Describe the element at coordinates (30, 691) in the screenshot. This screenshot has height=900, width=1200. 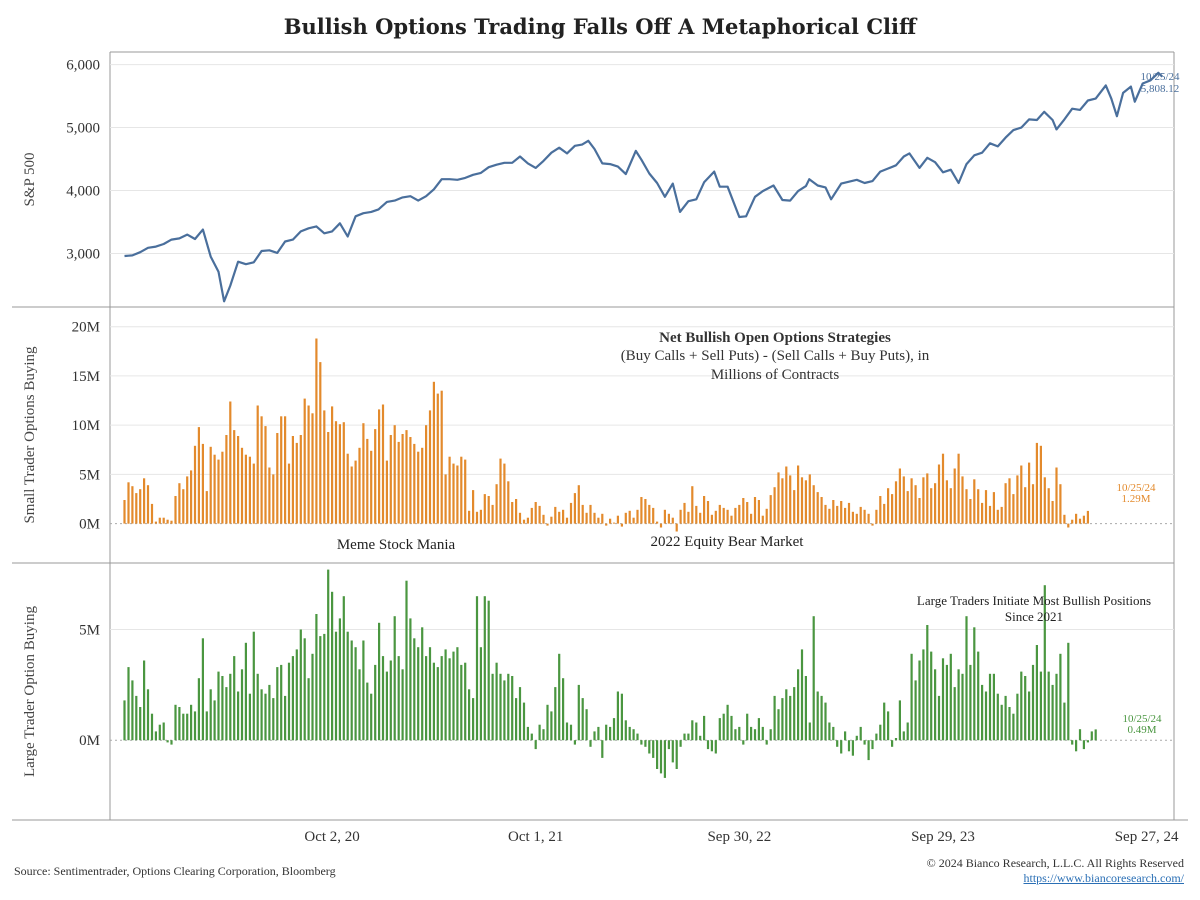
I see `y-axis-title: Large Trader Option Buying` at that location.